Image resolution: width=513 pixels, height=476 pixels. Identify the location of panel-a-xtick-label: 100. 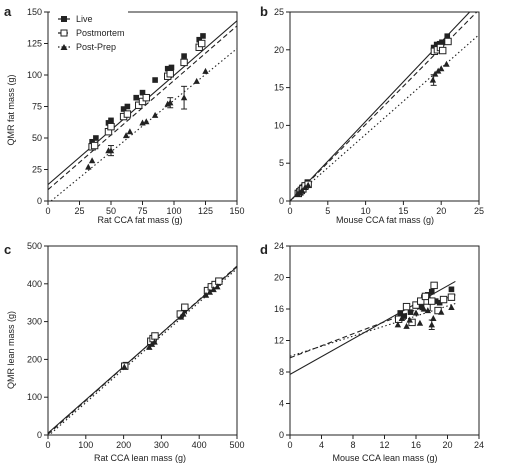
(173, 211).